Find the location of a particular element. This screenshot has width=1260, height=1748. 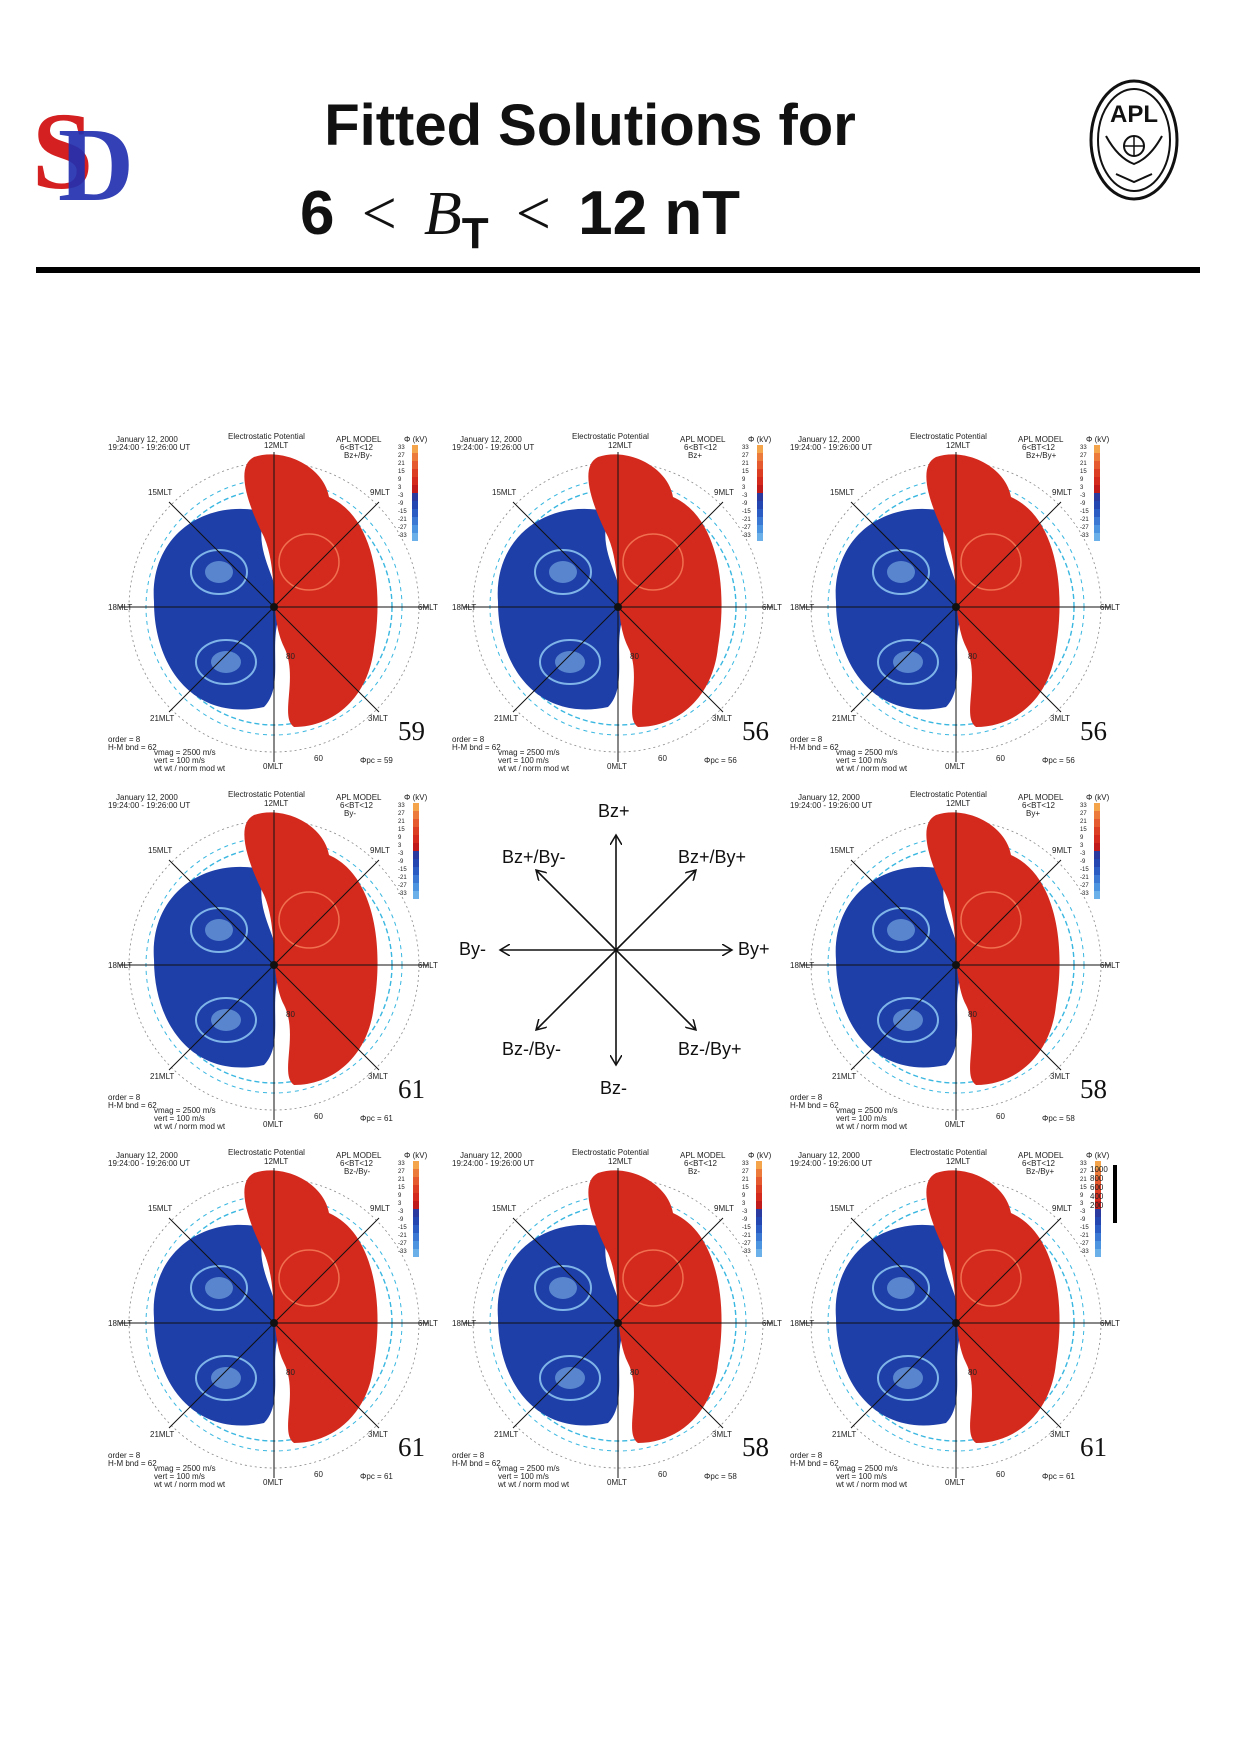

label-bz-plus: Bz+ is located at coordinates (614, 811).